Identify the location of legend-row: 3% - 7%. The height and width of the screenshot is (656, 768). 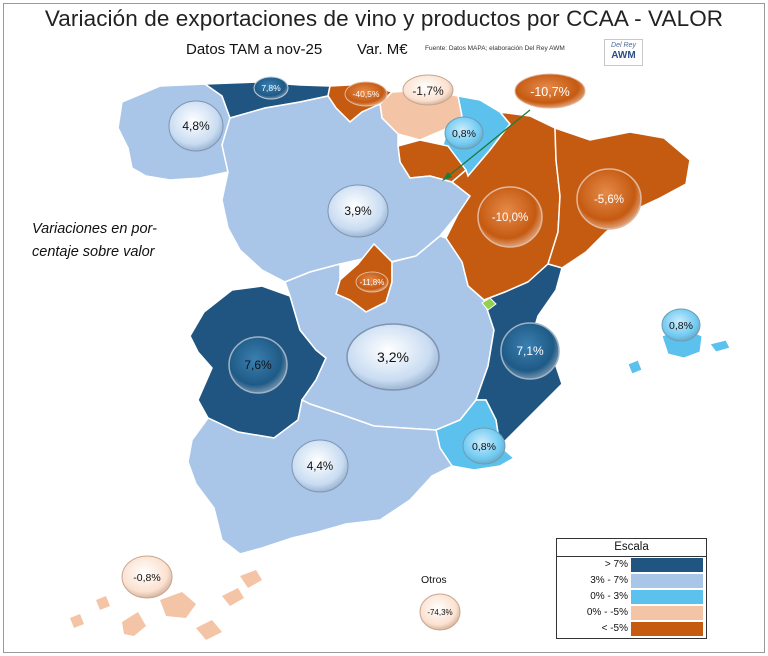
(631, 581).